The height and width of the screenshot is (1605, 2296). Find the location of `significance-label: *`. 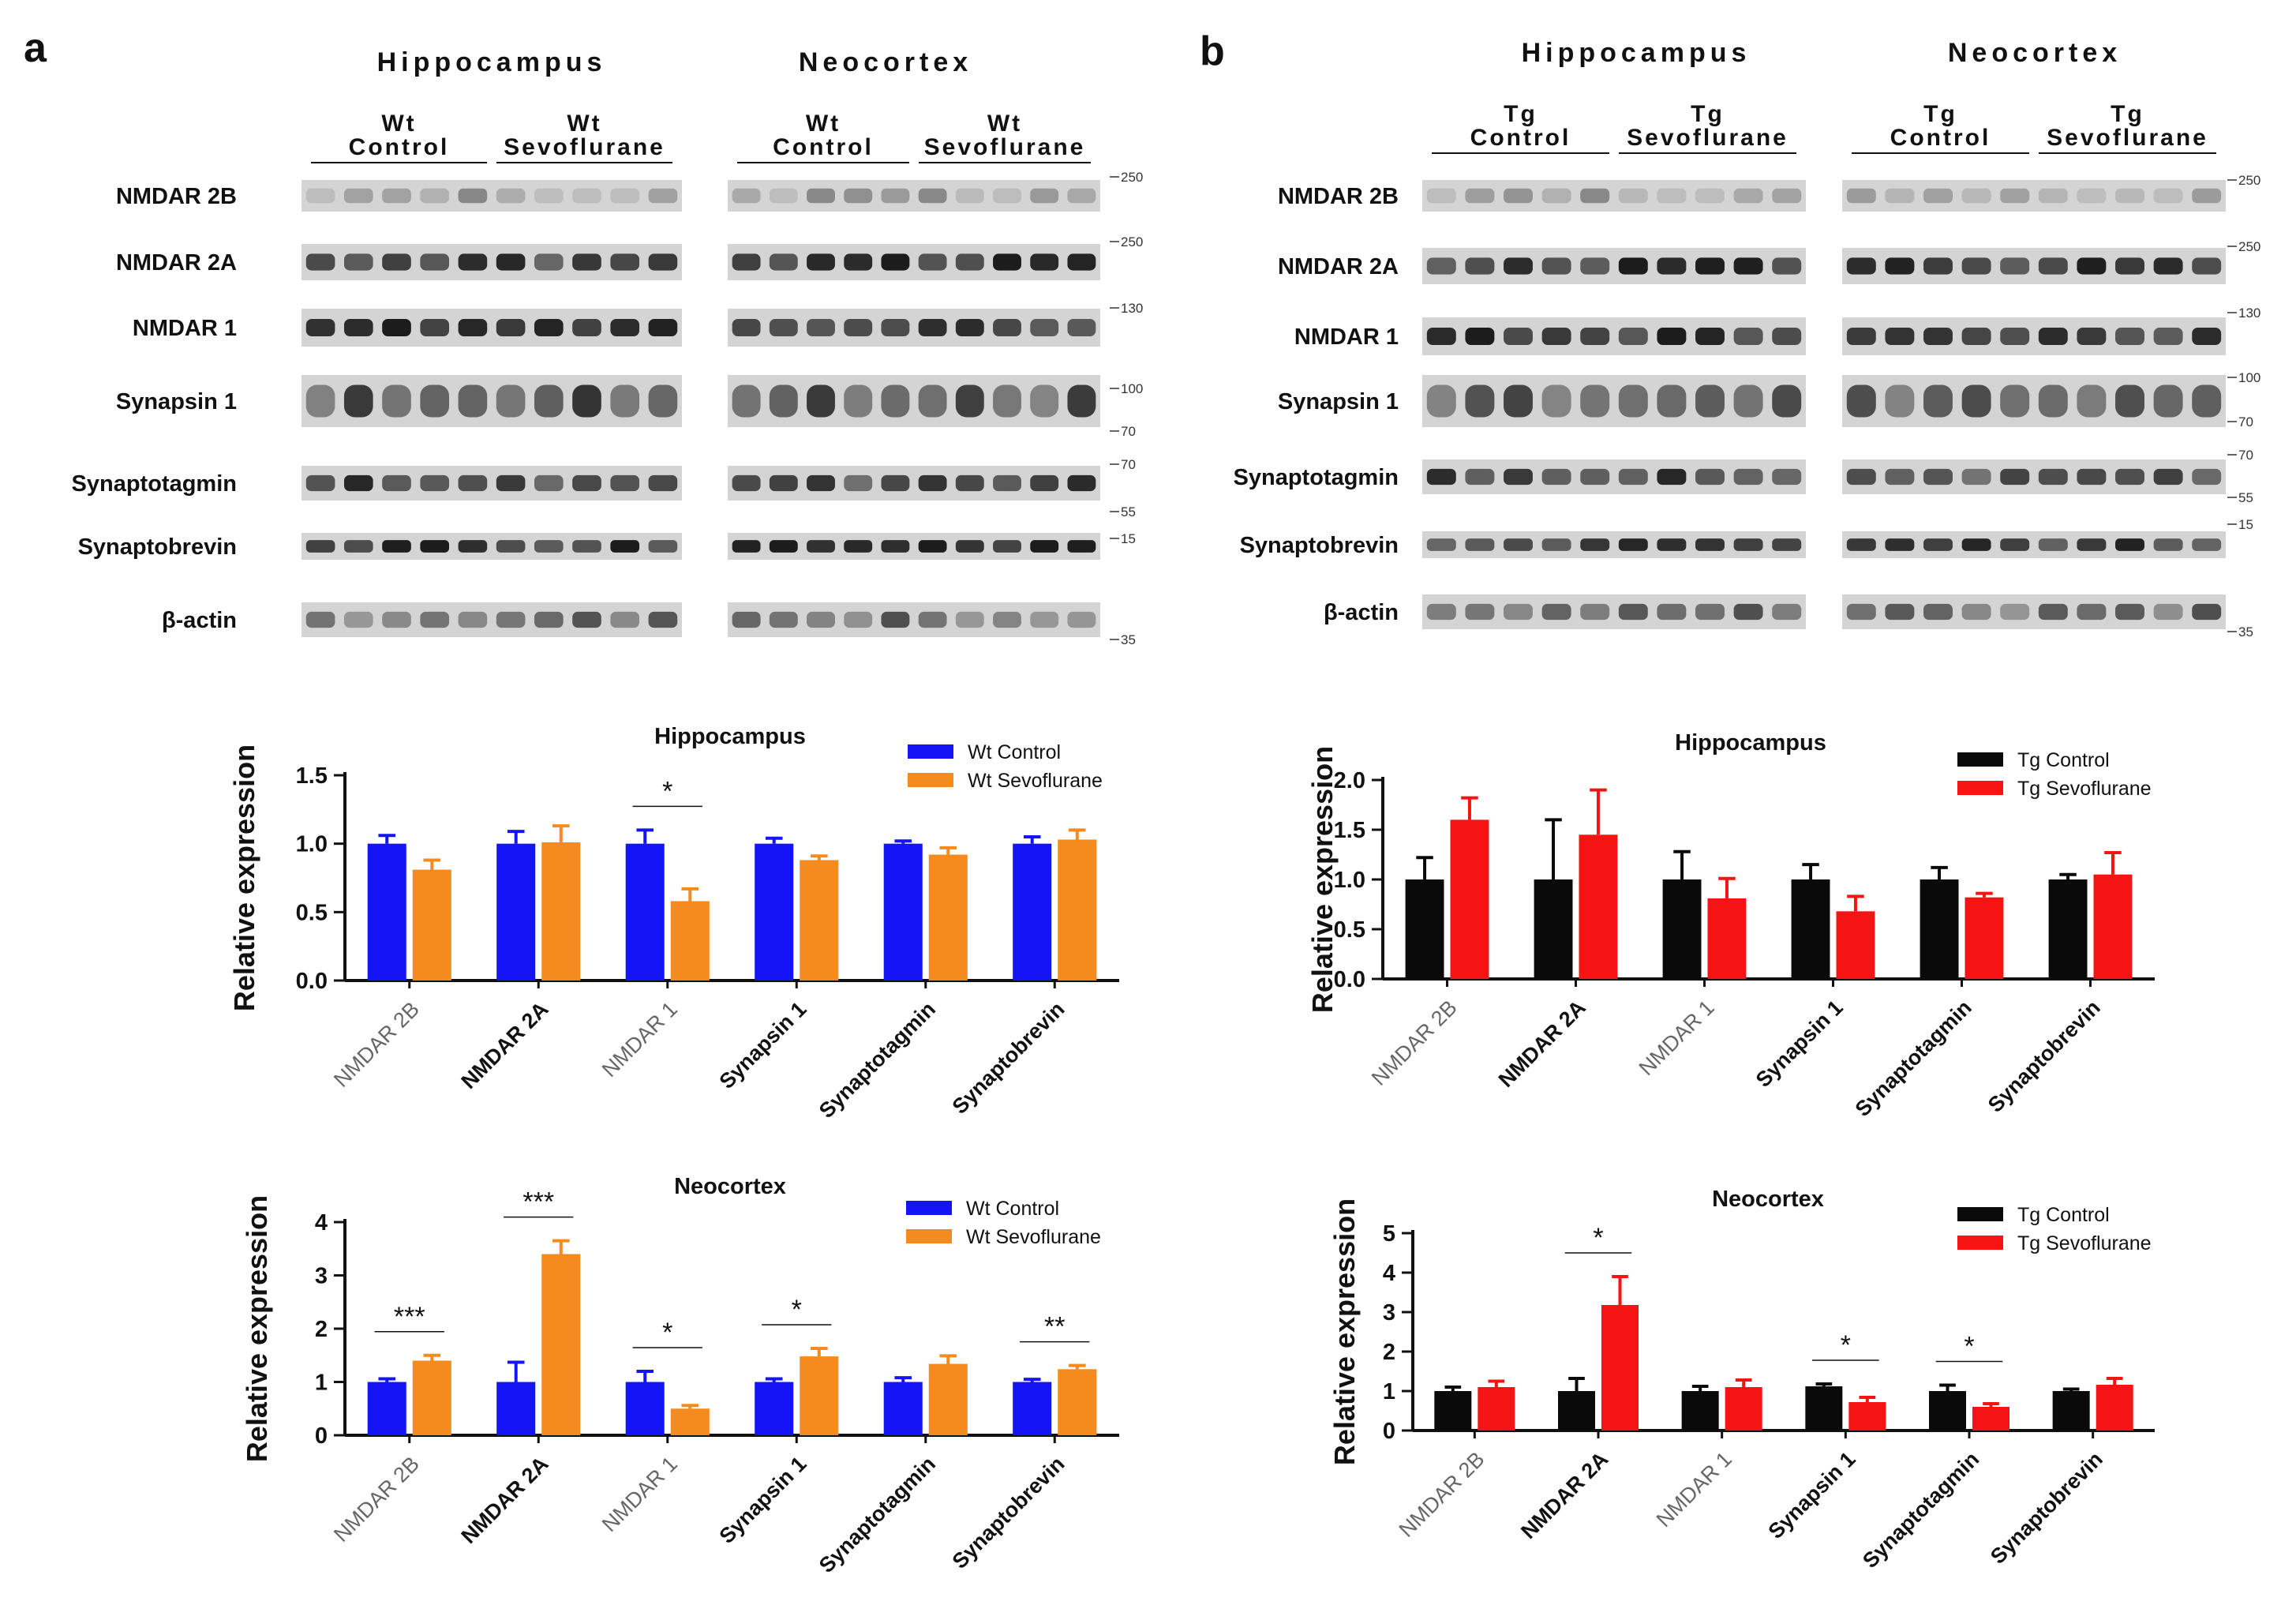

significance-label: * is located at coordinates (1969, 1347).